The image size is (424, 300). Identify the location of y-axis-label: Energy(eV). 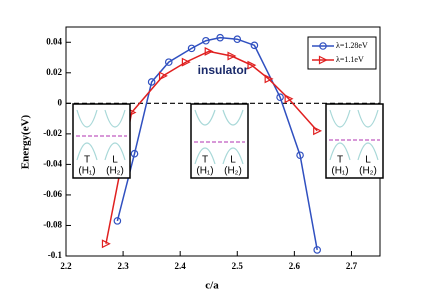
(26, 141).